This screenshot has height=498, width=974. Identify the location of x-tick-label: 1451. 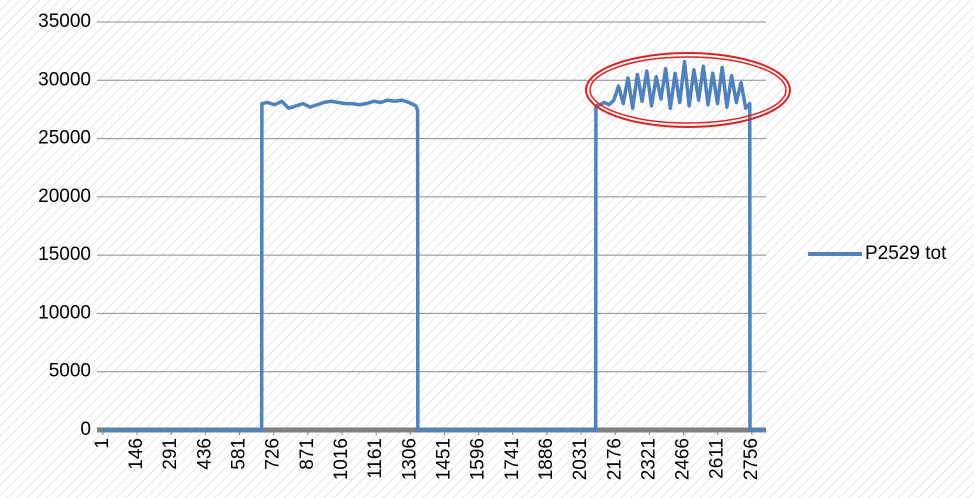
(443, 459).